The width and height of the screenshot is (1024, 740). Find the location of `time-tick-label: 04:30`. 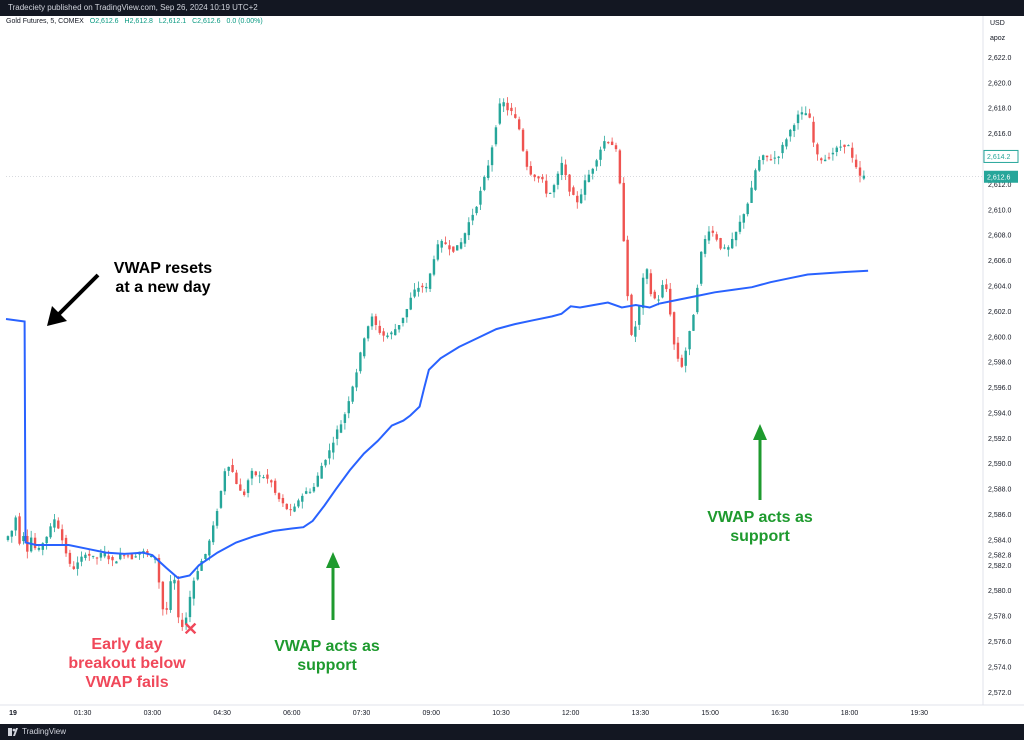

time-tick-label: 04:30 is located at coordinates (222, 713).